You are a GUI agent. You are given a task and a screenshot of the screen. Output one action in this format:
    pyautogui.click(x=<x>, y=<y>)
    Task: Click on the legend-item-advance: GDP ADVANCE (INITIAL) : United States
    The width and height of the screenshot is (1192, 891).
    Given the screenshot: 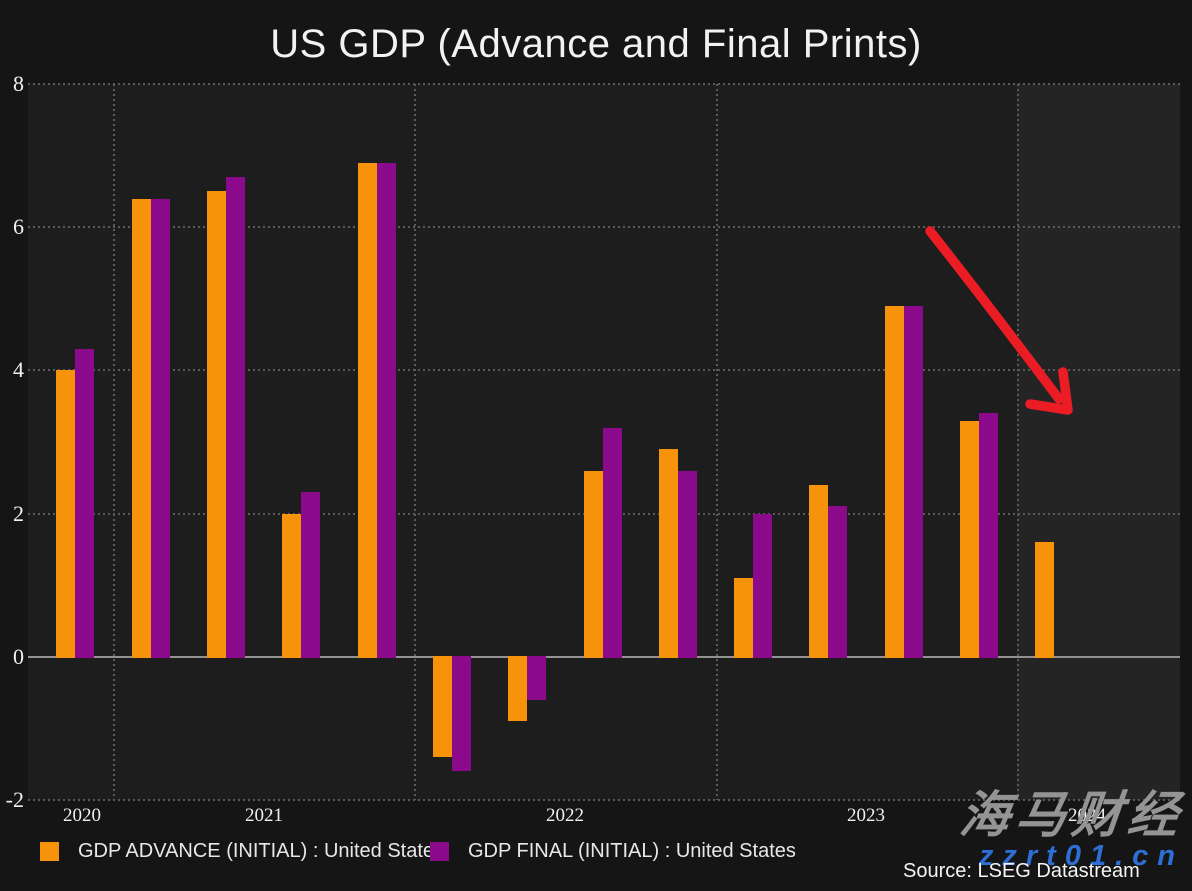 What is the action you would take?
    pyautogui.click(x=242, y=851)
    